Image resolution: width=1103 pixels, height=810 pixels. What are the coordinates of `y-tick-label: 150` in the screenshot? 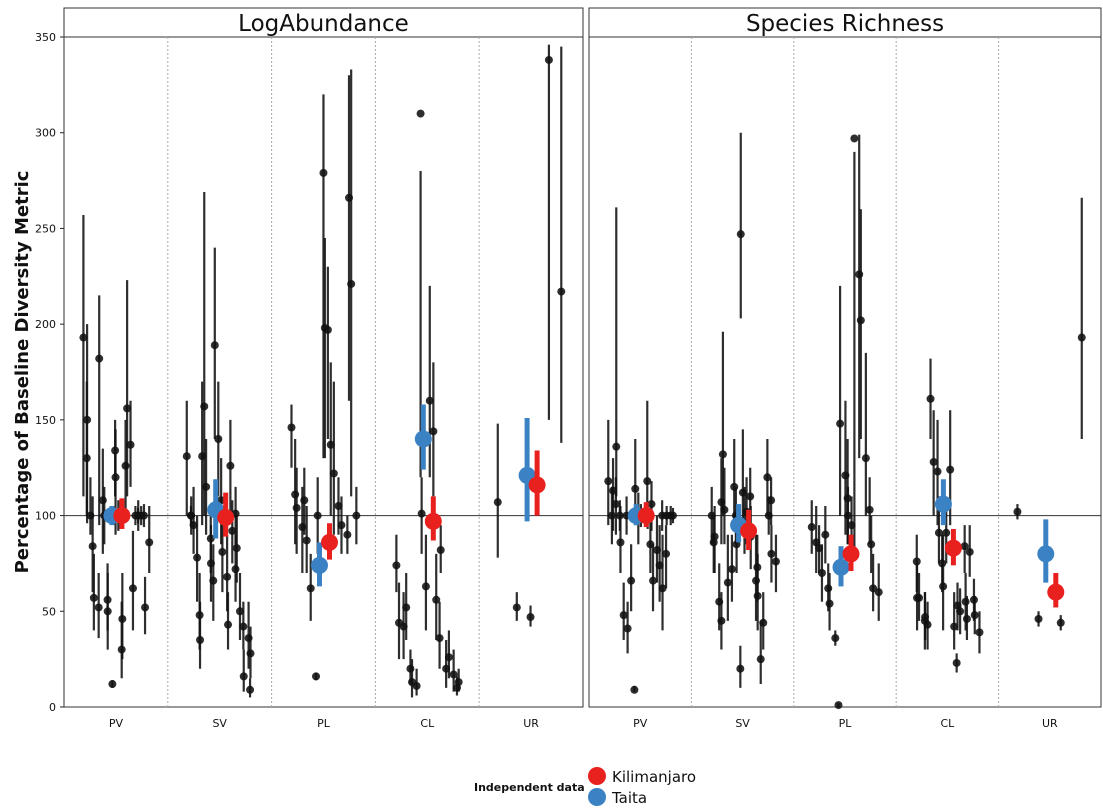 It's located at (45, 420).